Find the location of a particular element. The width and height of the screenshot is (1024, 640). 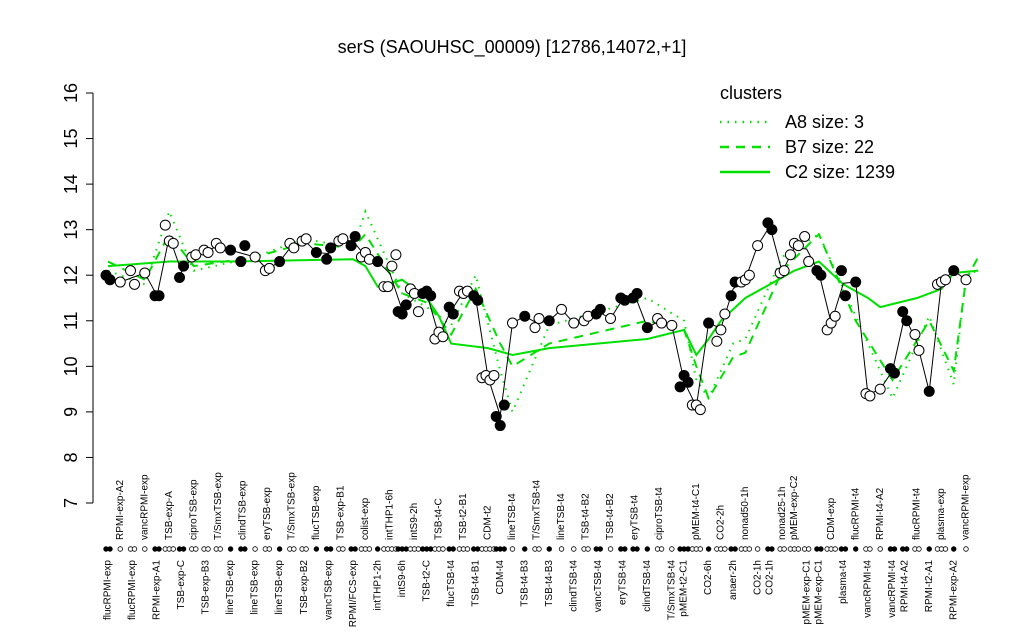

y-tick-label: 14 is located at coordinates (71, 184).